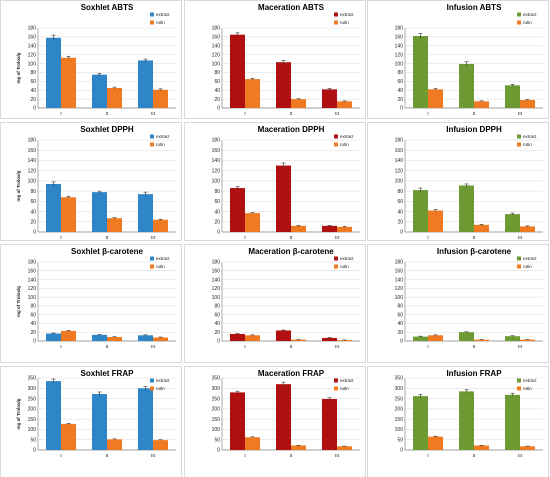 The width and height of the screenshot is (550, 477). Describe the element at coordinates (107, 129) in the screenshot. I see `chart-title: Soxhlet DPPH` at that location.